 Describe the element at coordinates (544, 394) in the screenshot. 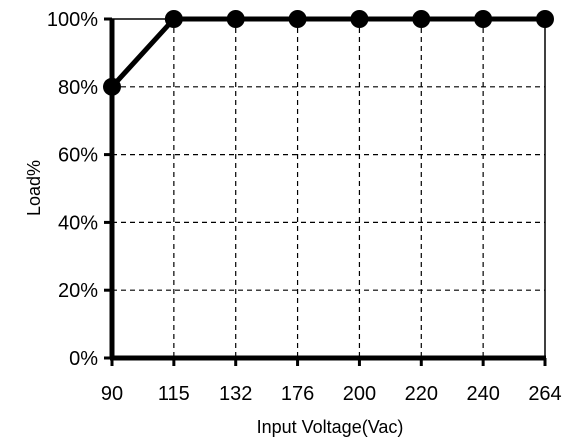

I see `x-tick-label: 264` at that location.